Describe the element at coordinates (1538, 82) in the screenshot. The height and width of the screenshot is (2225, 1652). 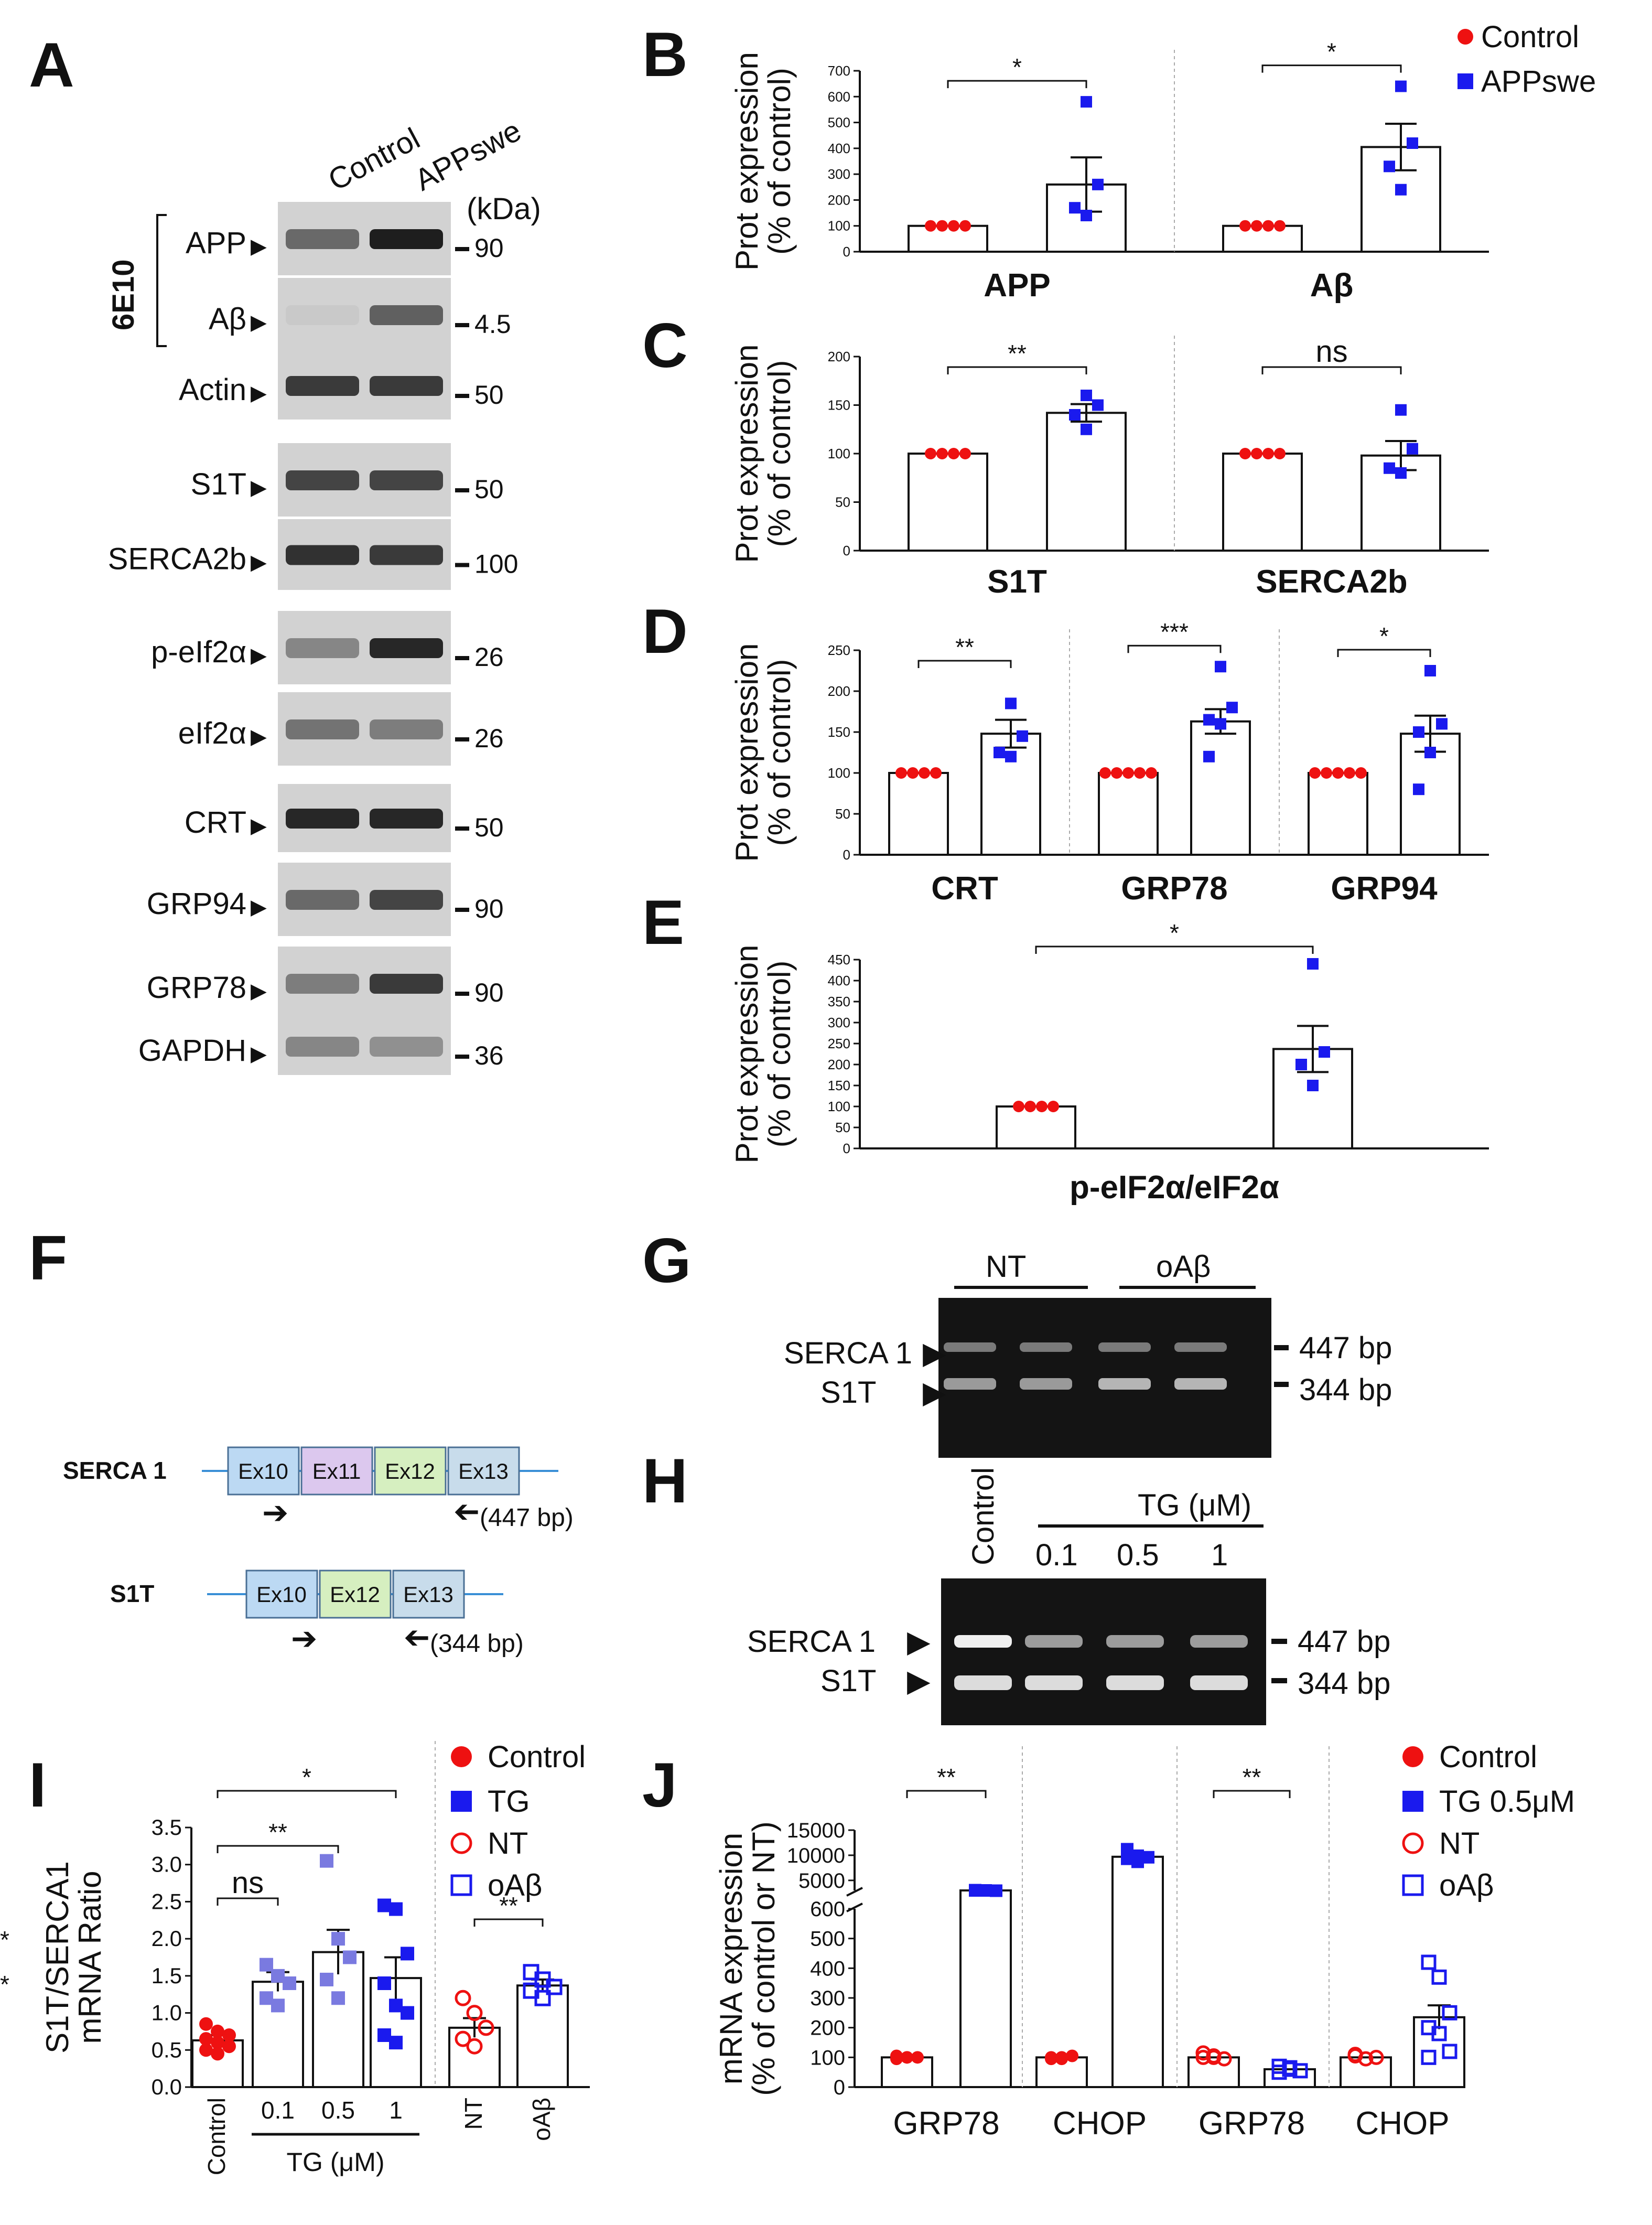
I see `legend-b-appswe-label: APPswe` at that location.